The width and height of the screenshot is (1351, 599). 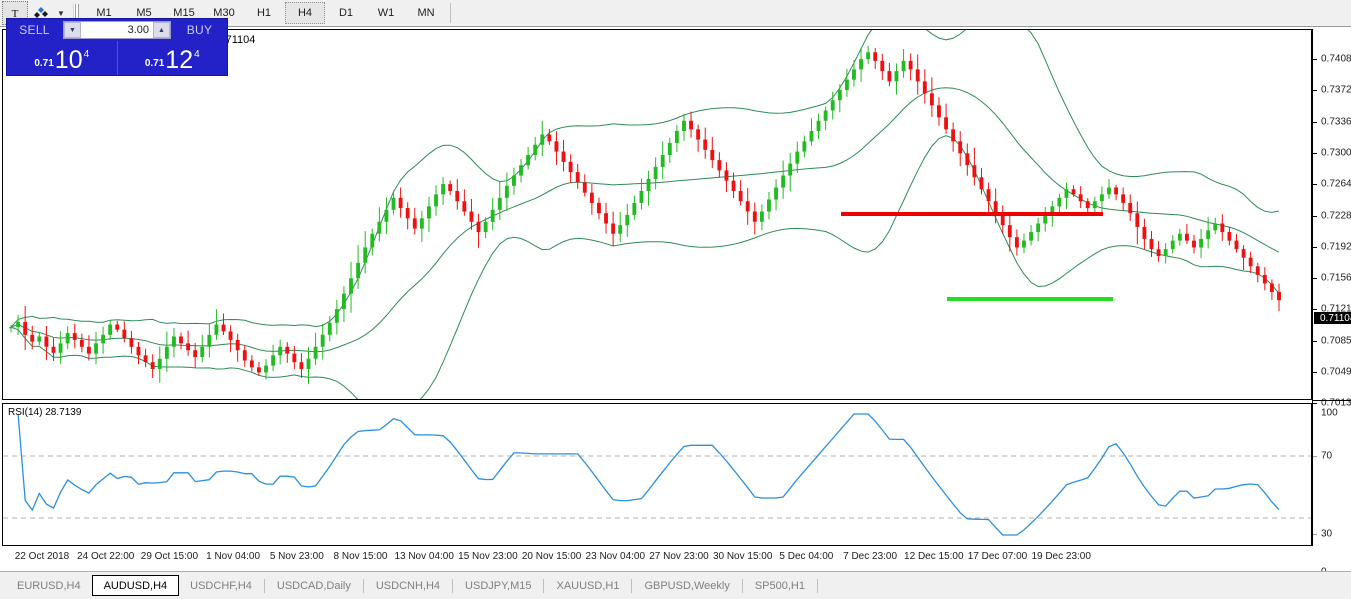 I want to click on time-axis-label: 5 Dec 04:00, so click(x=806, y=556).